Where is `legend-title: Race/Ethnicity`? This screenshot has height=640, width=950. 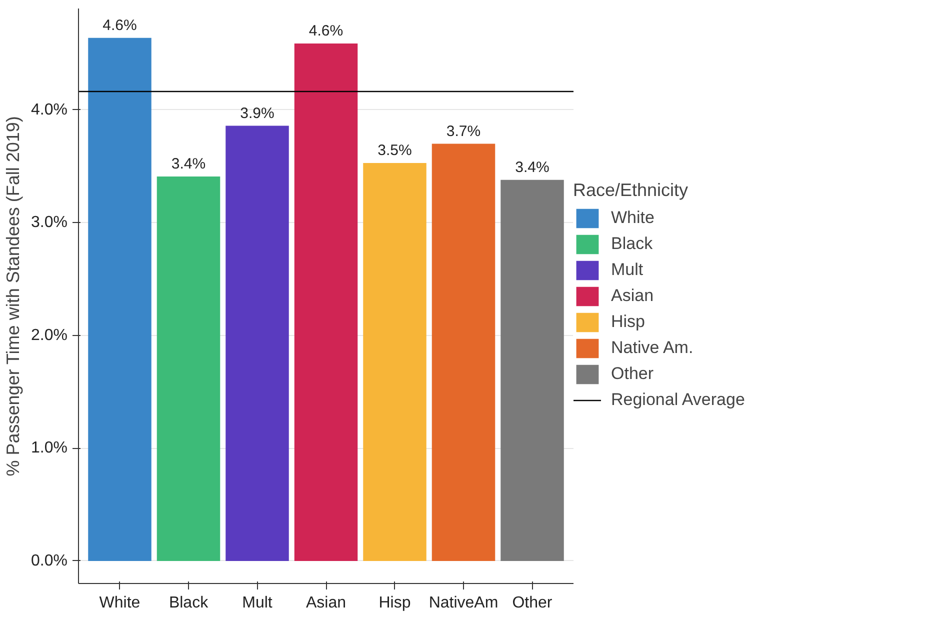 legend-title: Race/Ethnicity is located at coordinates (631, 190).